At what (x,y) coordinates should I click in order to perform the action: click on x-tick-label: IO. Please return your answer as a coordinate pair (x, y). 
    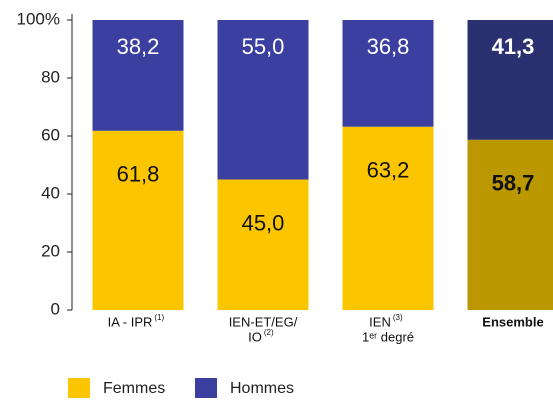
    Looking at the image, I should click on (255, 336).